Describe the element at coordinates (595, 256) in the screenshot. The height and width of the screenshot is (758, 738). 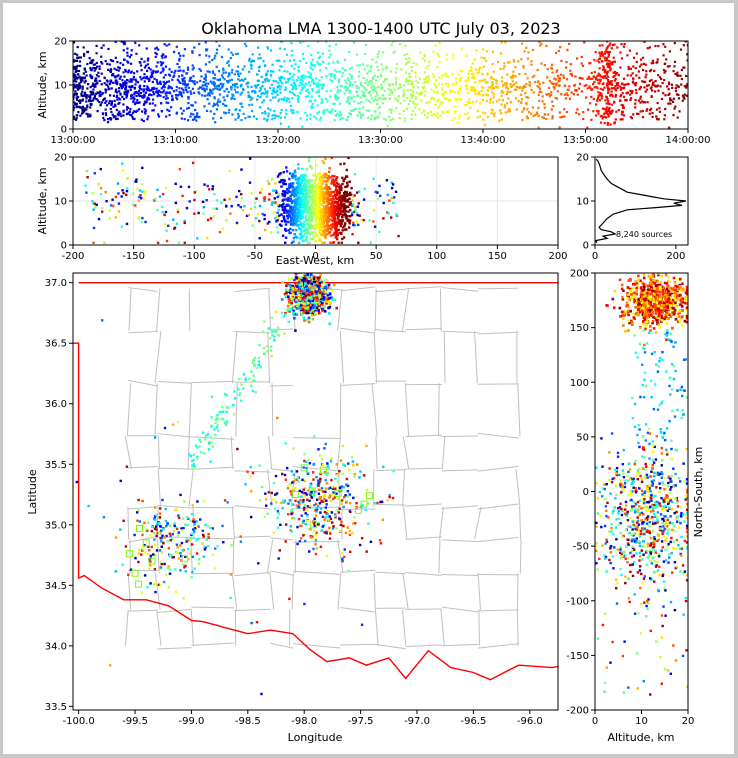
I see `x-tick-label: 0` at that location.